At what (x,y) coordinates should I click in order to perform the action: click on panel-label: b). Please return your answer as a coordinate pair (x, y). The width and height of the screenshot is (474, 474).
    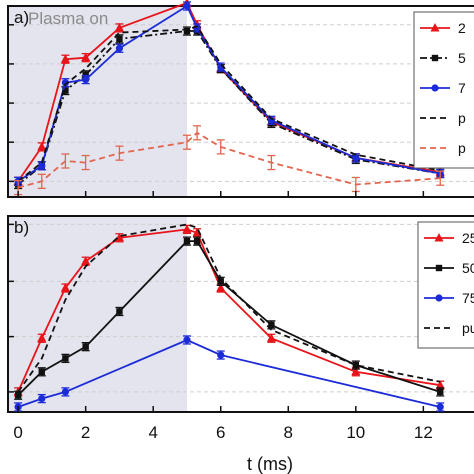
    Looking at the image, I should click on (21, 227).